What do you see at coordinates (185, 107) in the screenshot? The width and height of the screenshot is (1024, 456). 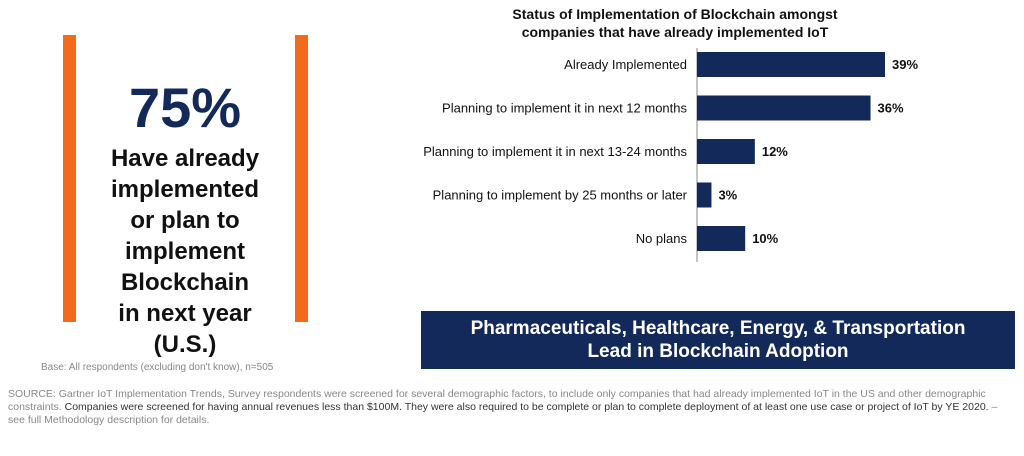 I see `highlight-percent: 75%` at bounding box center [185, 107].